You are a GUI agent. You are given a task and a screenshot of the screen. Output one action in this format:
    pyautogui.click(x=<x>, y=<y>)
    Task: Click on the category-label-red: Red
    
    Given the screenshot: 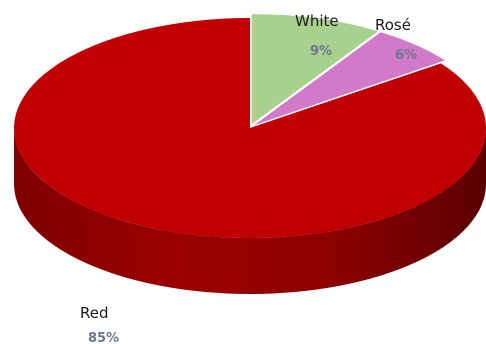 What is the action you would take?
    pyautogui.click(x=94, y=313)
    